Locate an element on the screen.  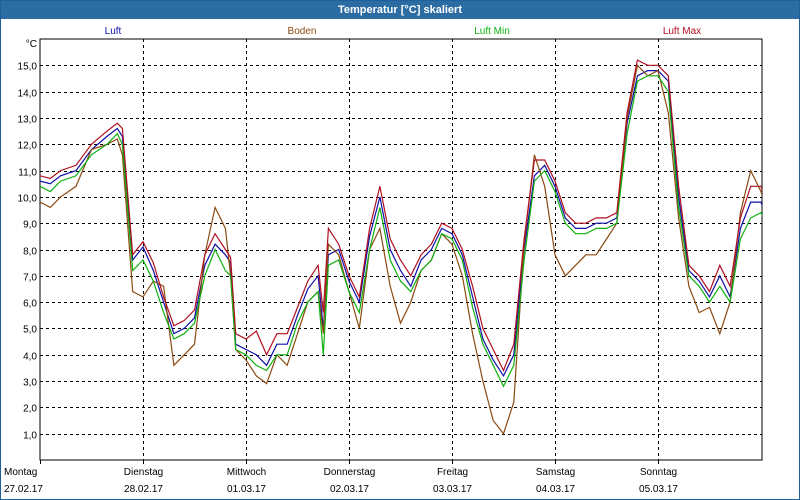
y-tick-label: 11,0 is located at coordinates (27, 173).